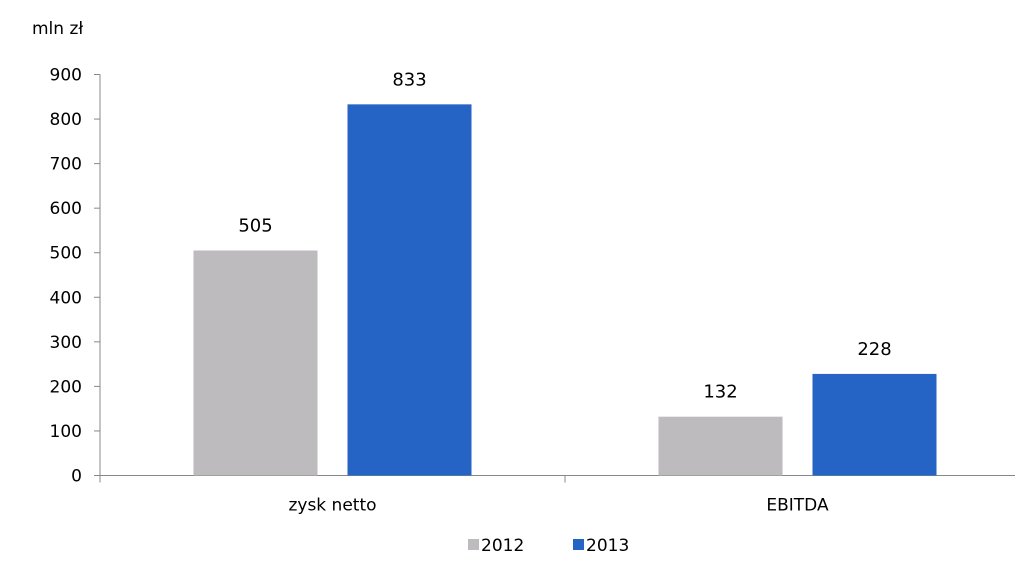  Describe the element at coordinates (66, 76) in the screenshot. I see `y-tick-label: 900` at that location.